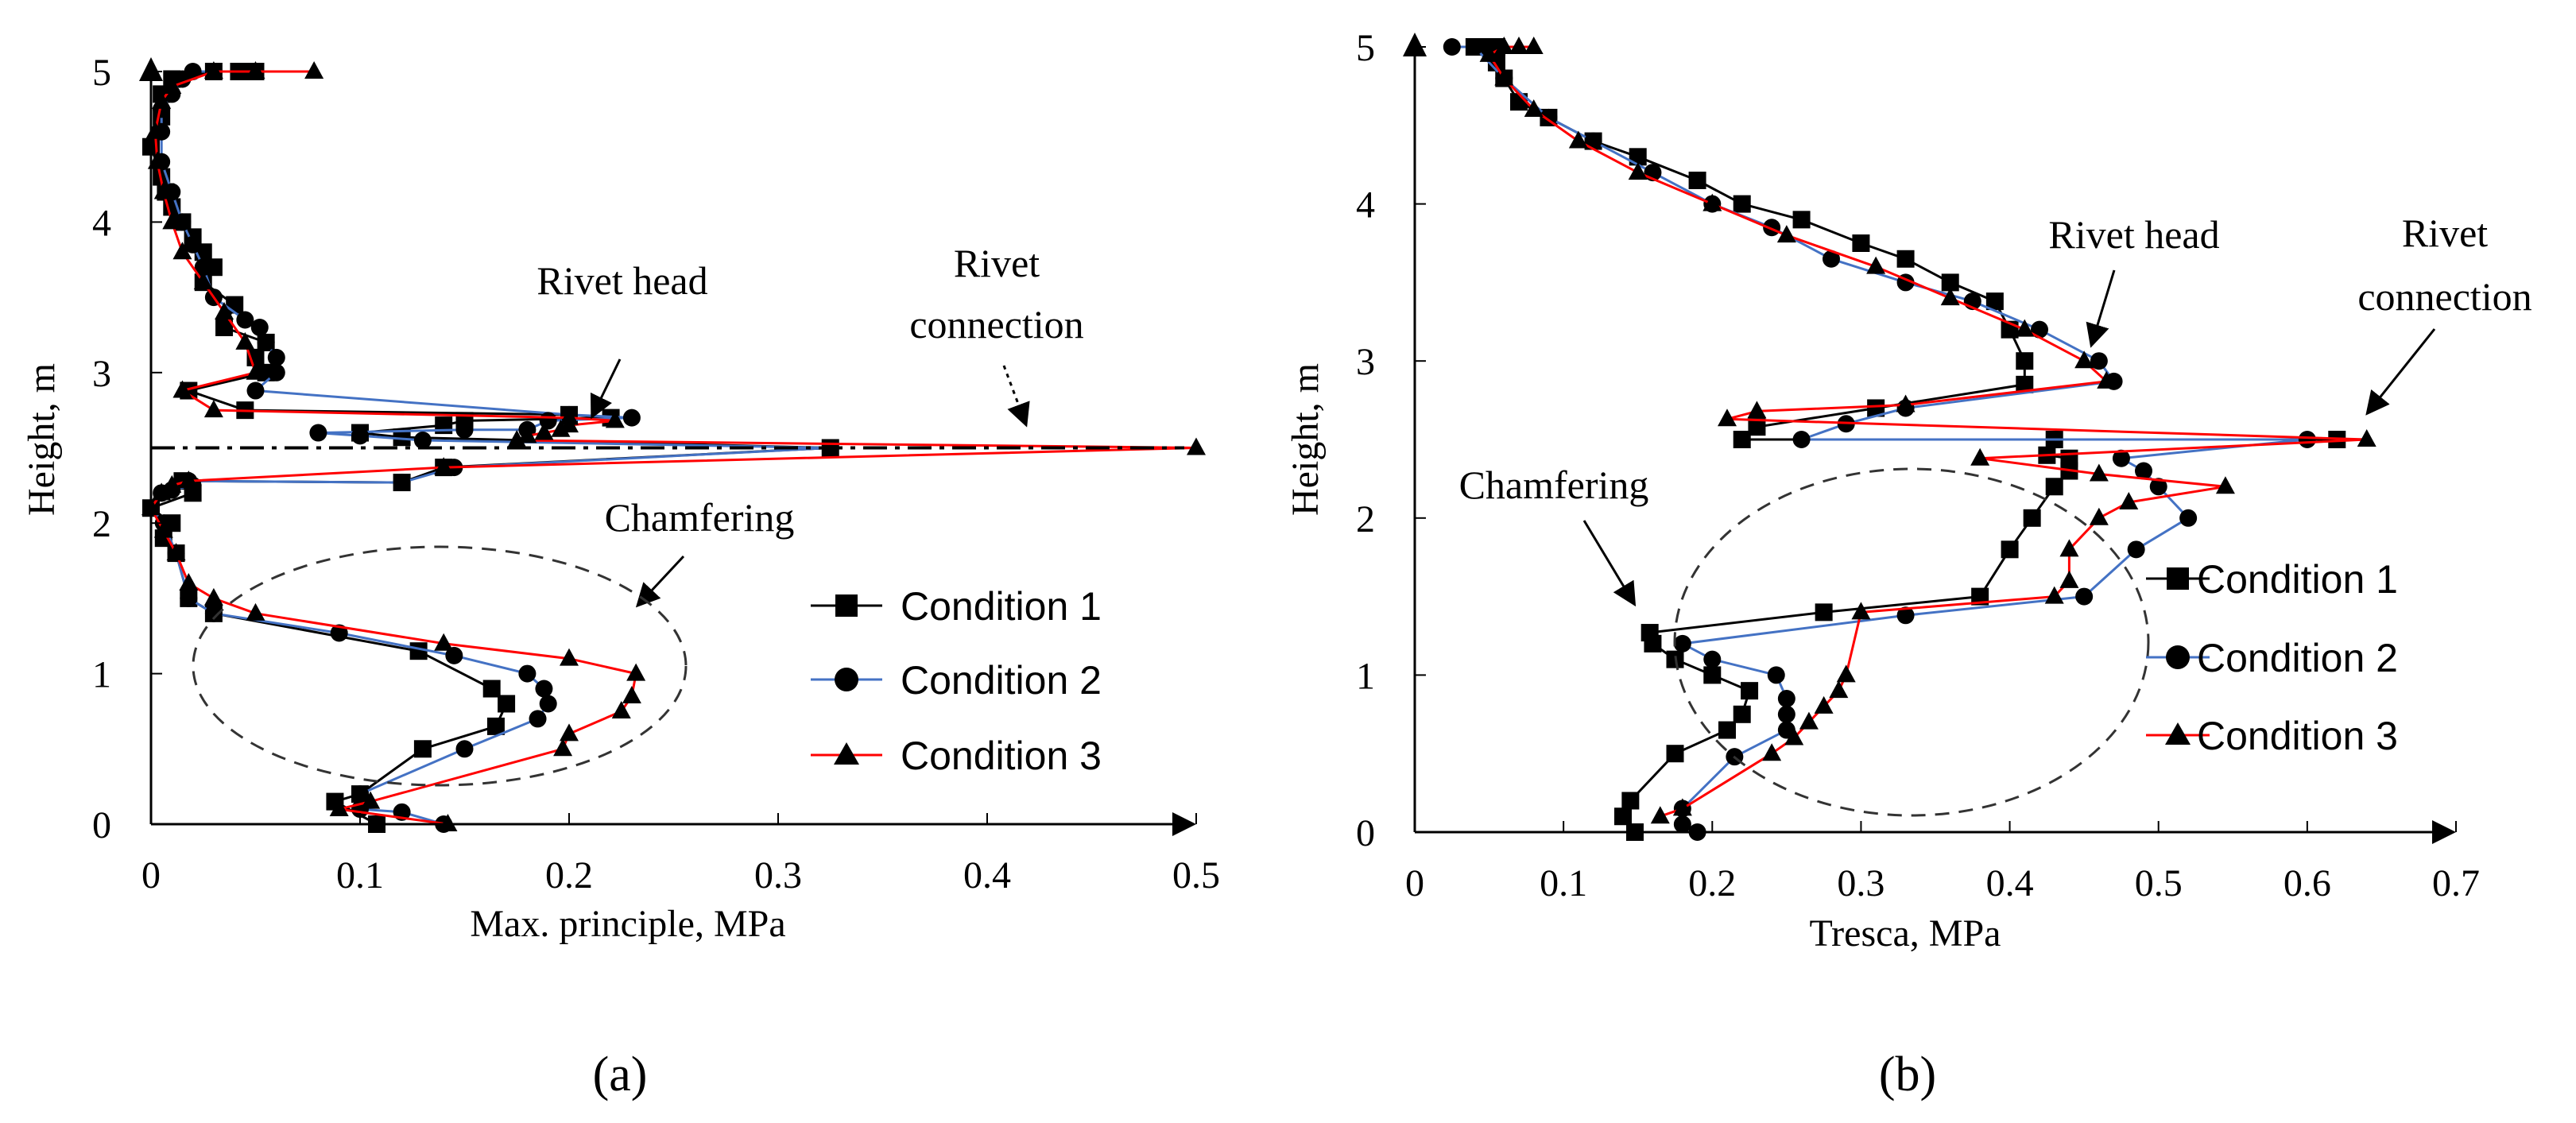 Image resolution: width=2576 pixels, height=1123 pixels. What do you see at coordinates (2297, 736) in the screenshot?
I see `panel-b-legend-label-condition-3: Condition 3` at bounding box center [2297, 736].